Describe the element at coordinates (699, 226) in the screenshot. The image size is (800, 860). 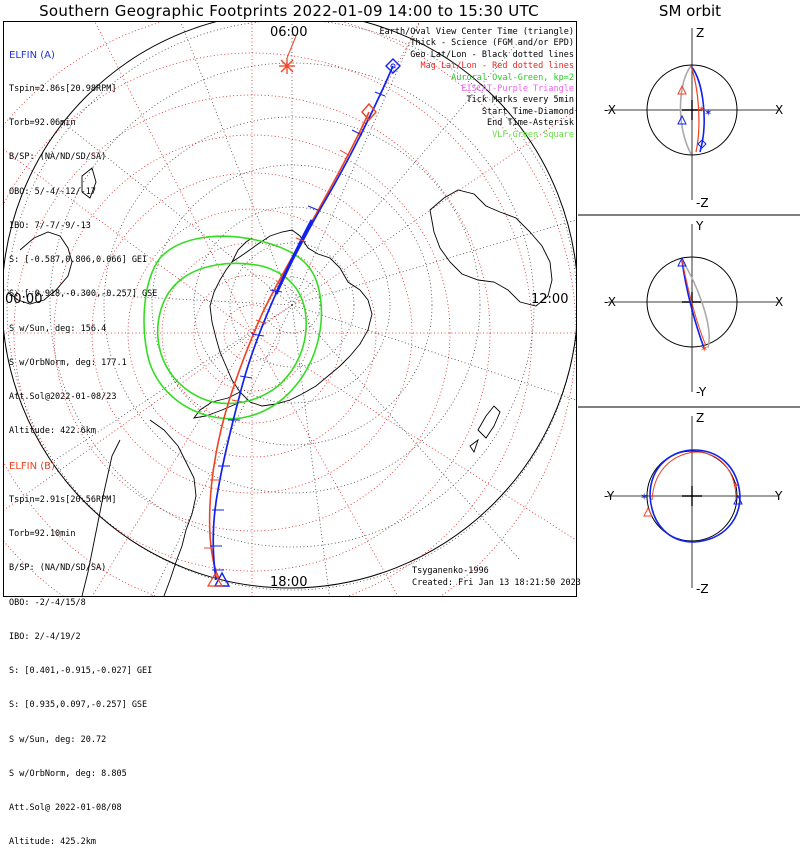
I see `orbit-xy-top-label: Y` at that location.